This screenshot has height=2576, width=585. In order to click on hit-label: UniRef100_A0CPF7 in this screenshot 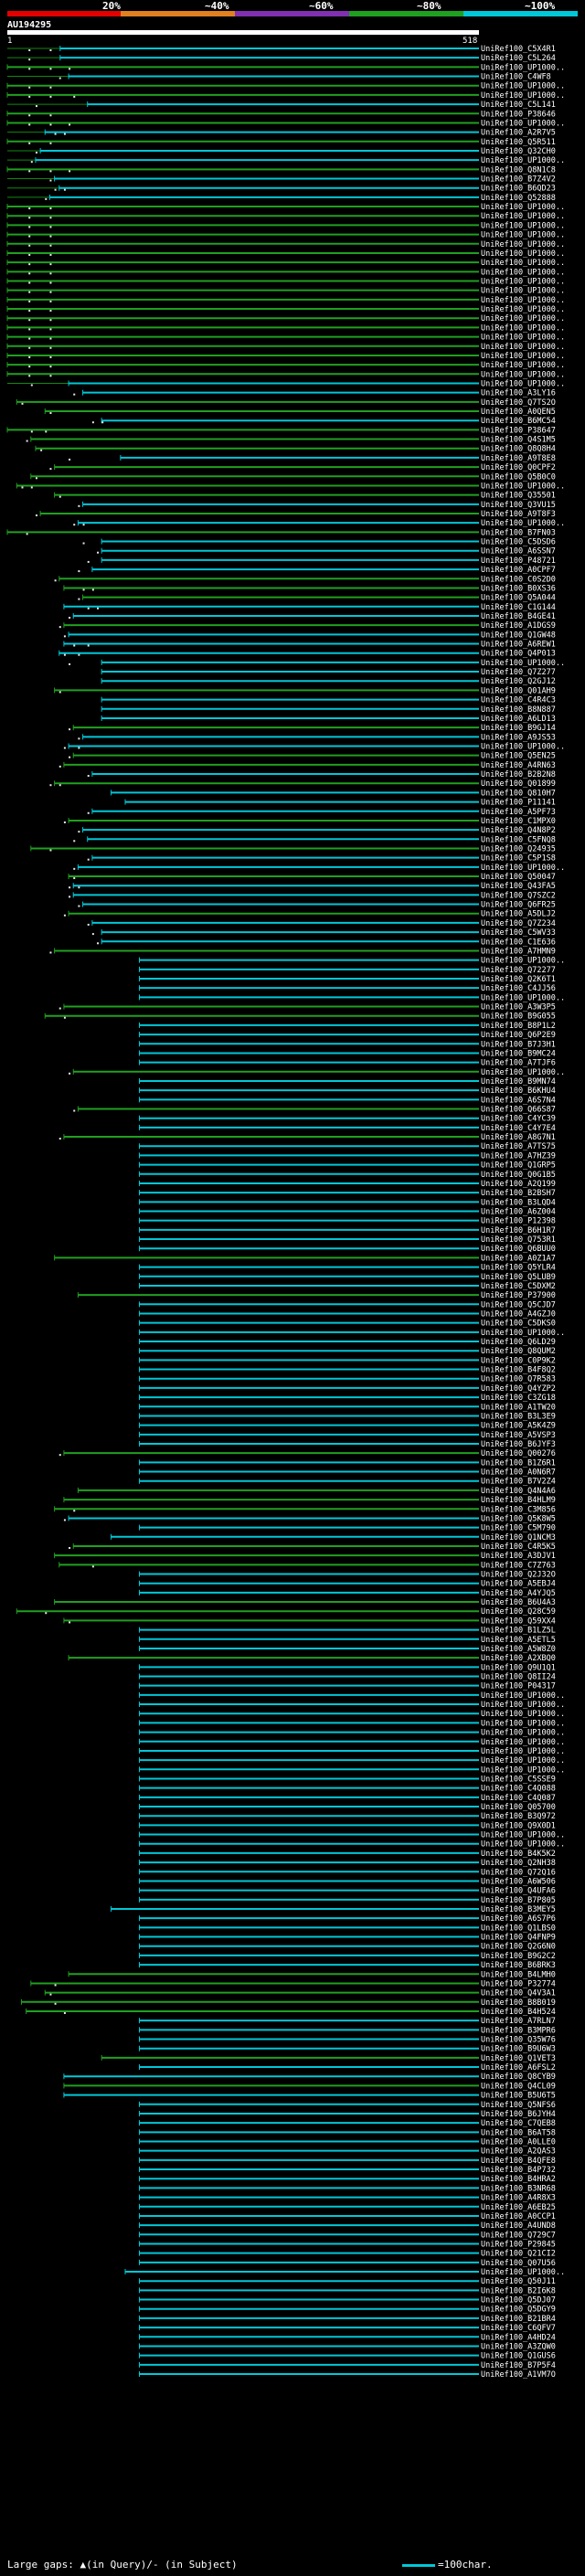, I will do `click(518, 570)`.